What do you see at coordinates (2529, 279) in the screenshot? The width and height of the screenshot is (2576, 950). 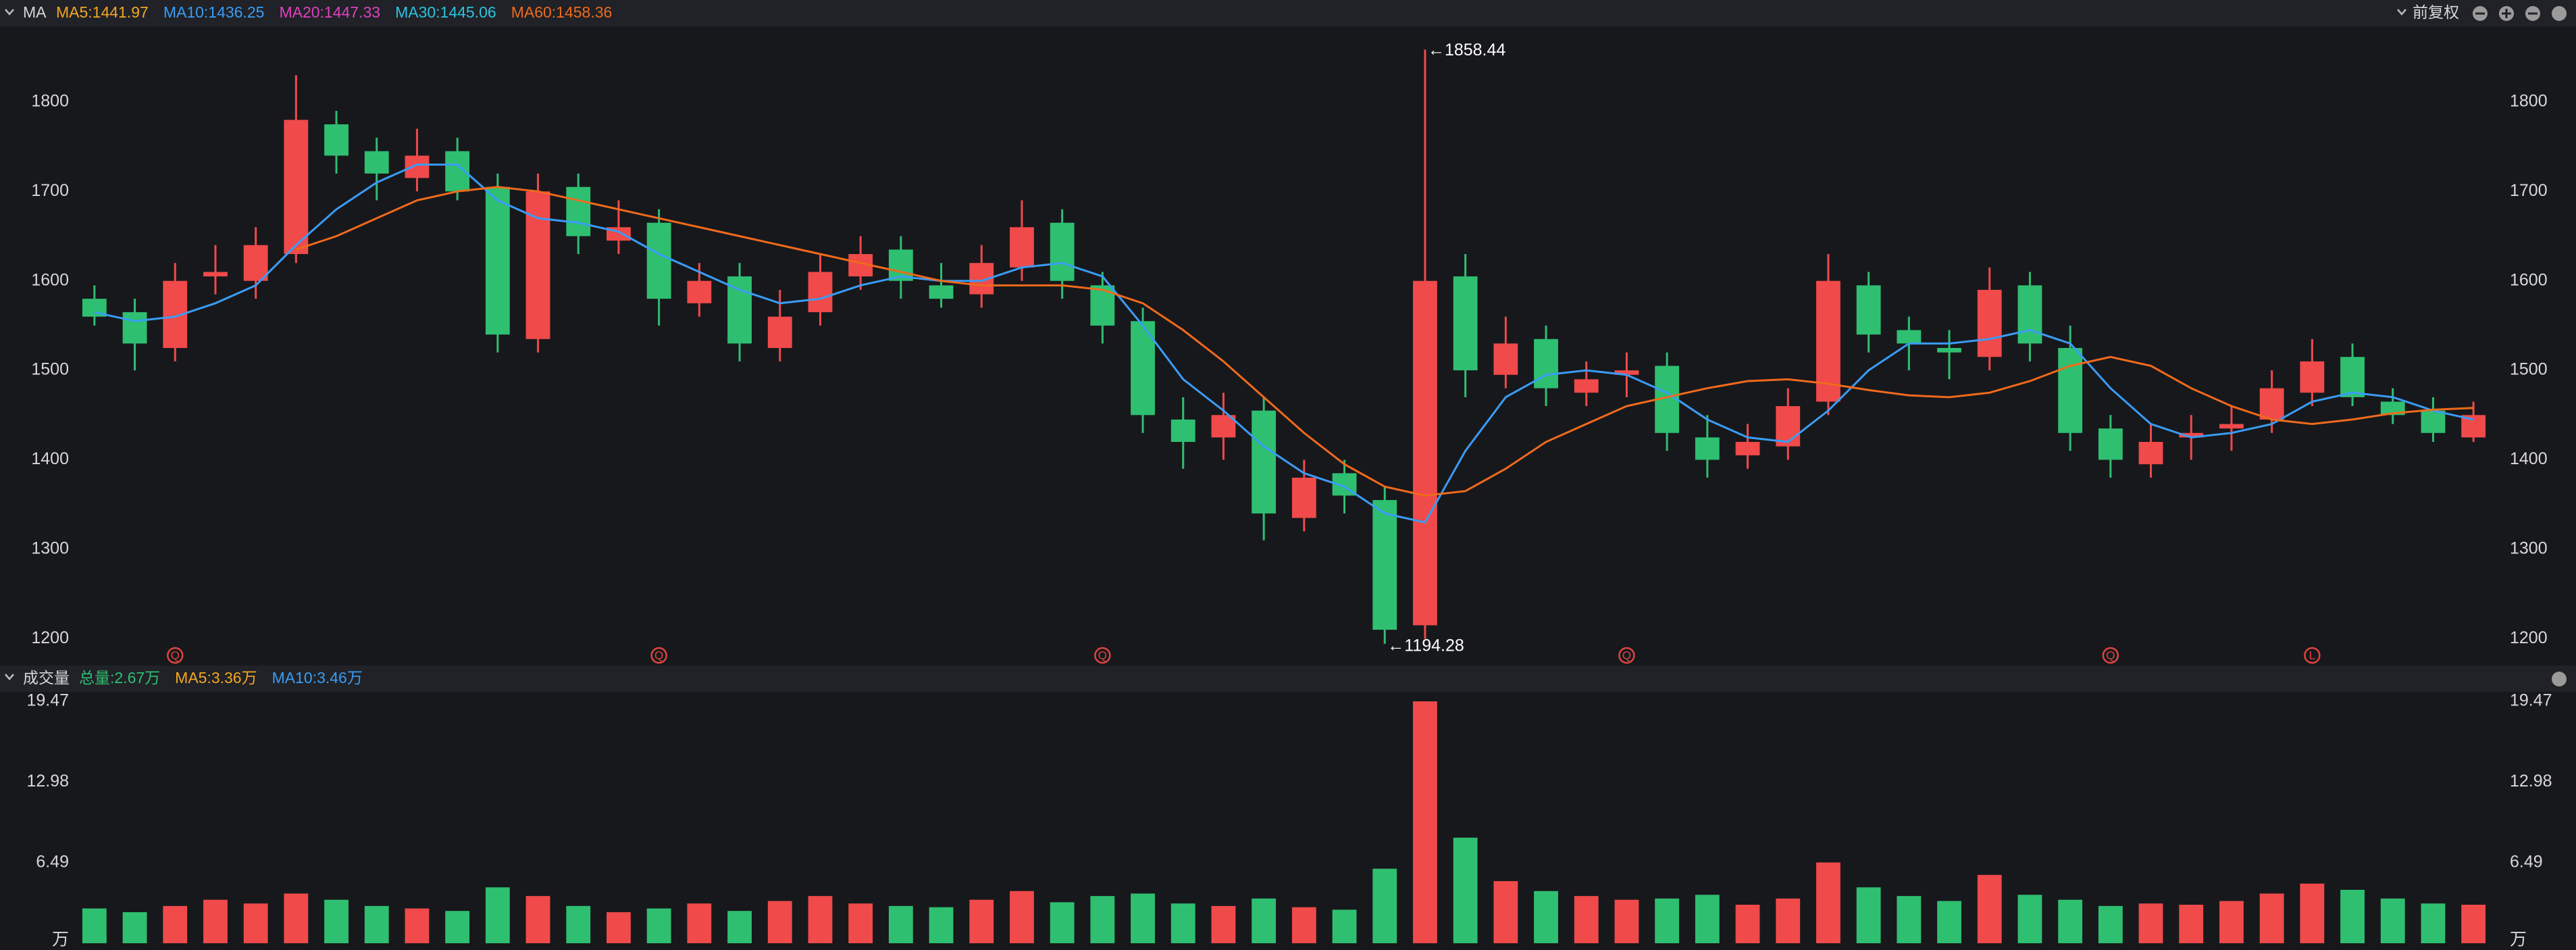 I see `y-tick-label: 1600` at bounding box center [2529, 279].